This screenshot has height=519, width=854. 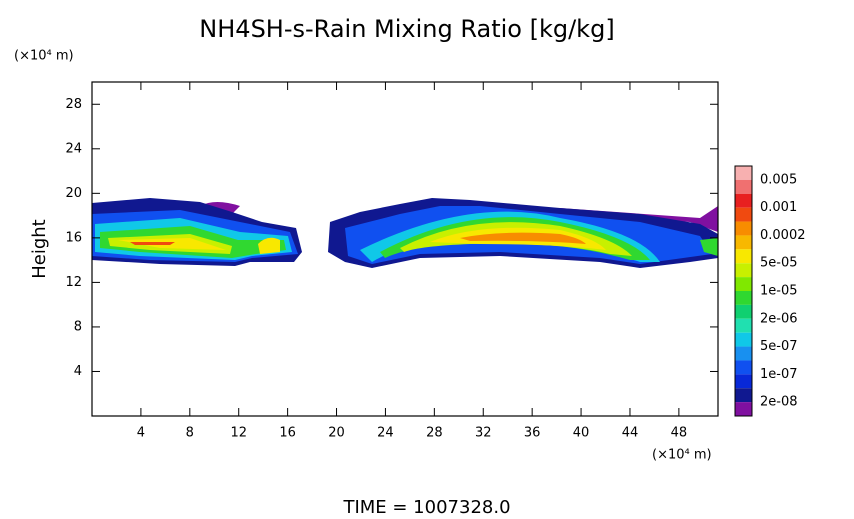 I want to click on y-tick-label: 8, so click(x=78, y=326).